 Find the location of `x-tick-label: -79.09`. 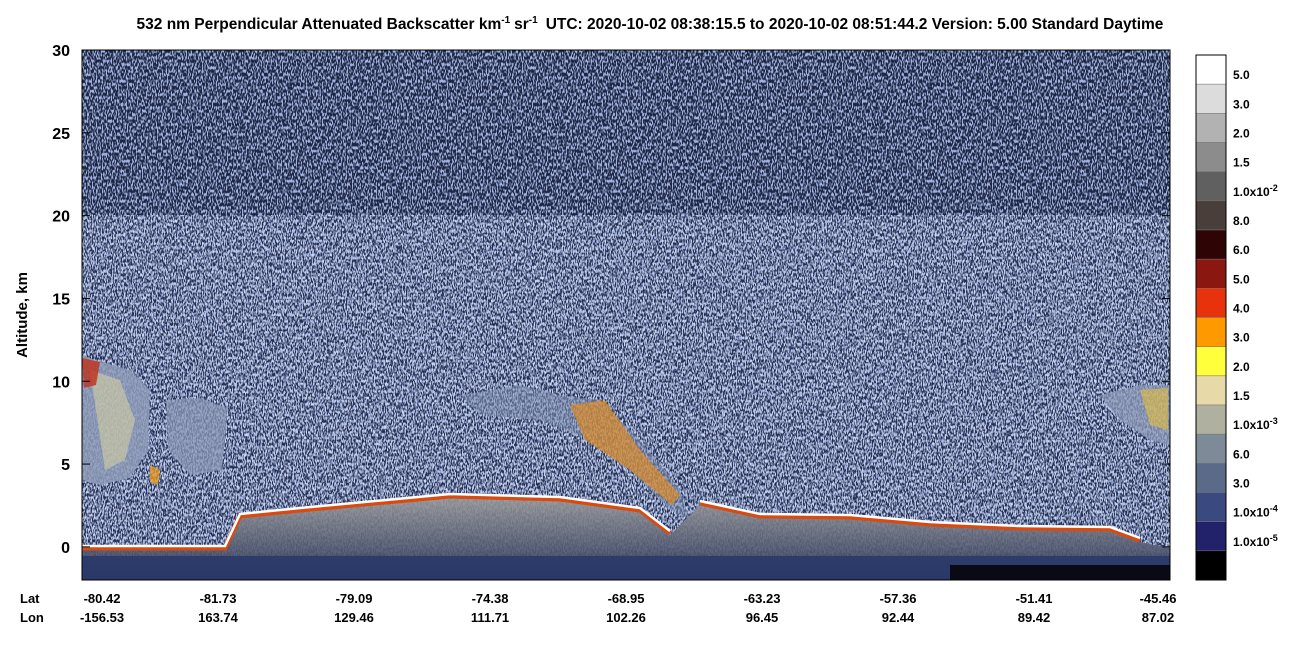

x-tick-label: -79.09 is located at coordinates (354, 598).